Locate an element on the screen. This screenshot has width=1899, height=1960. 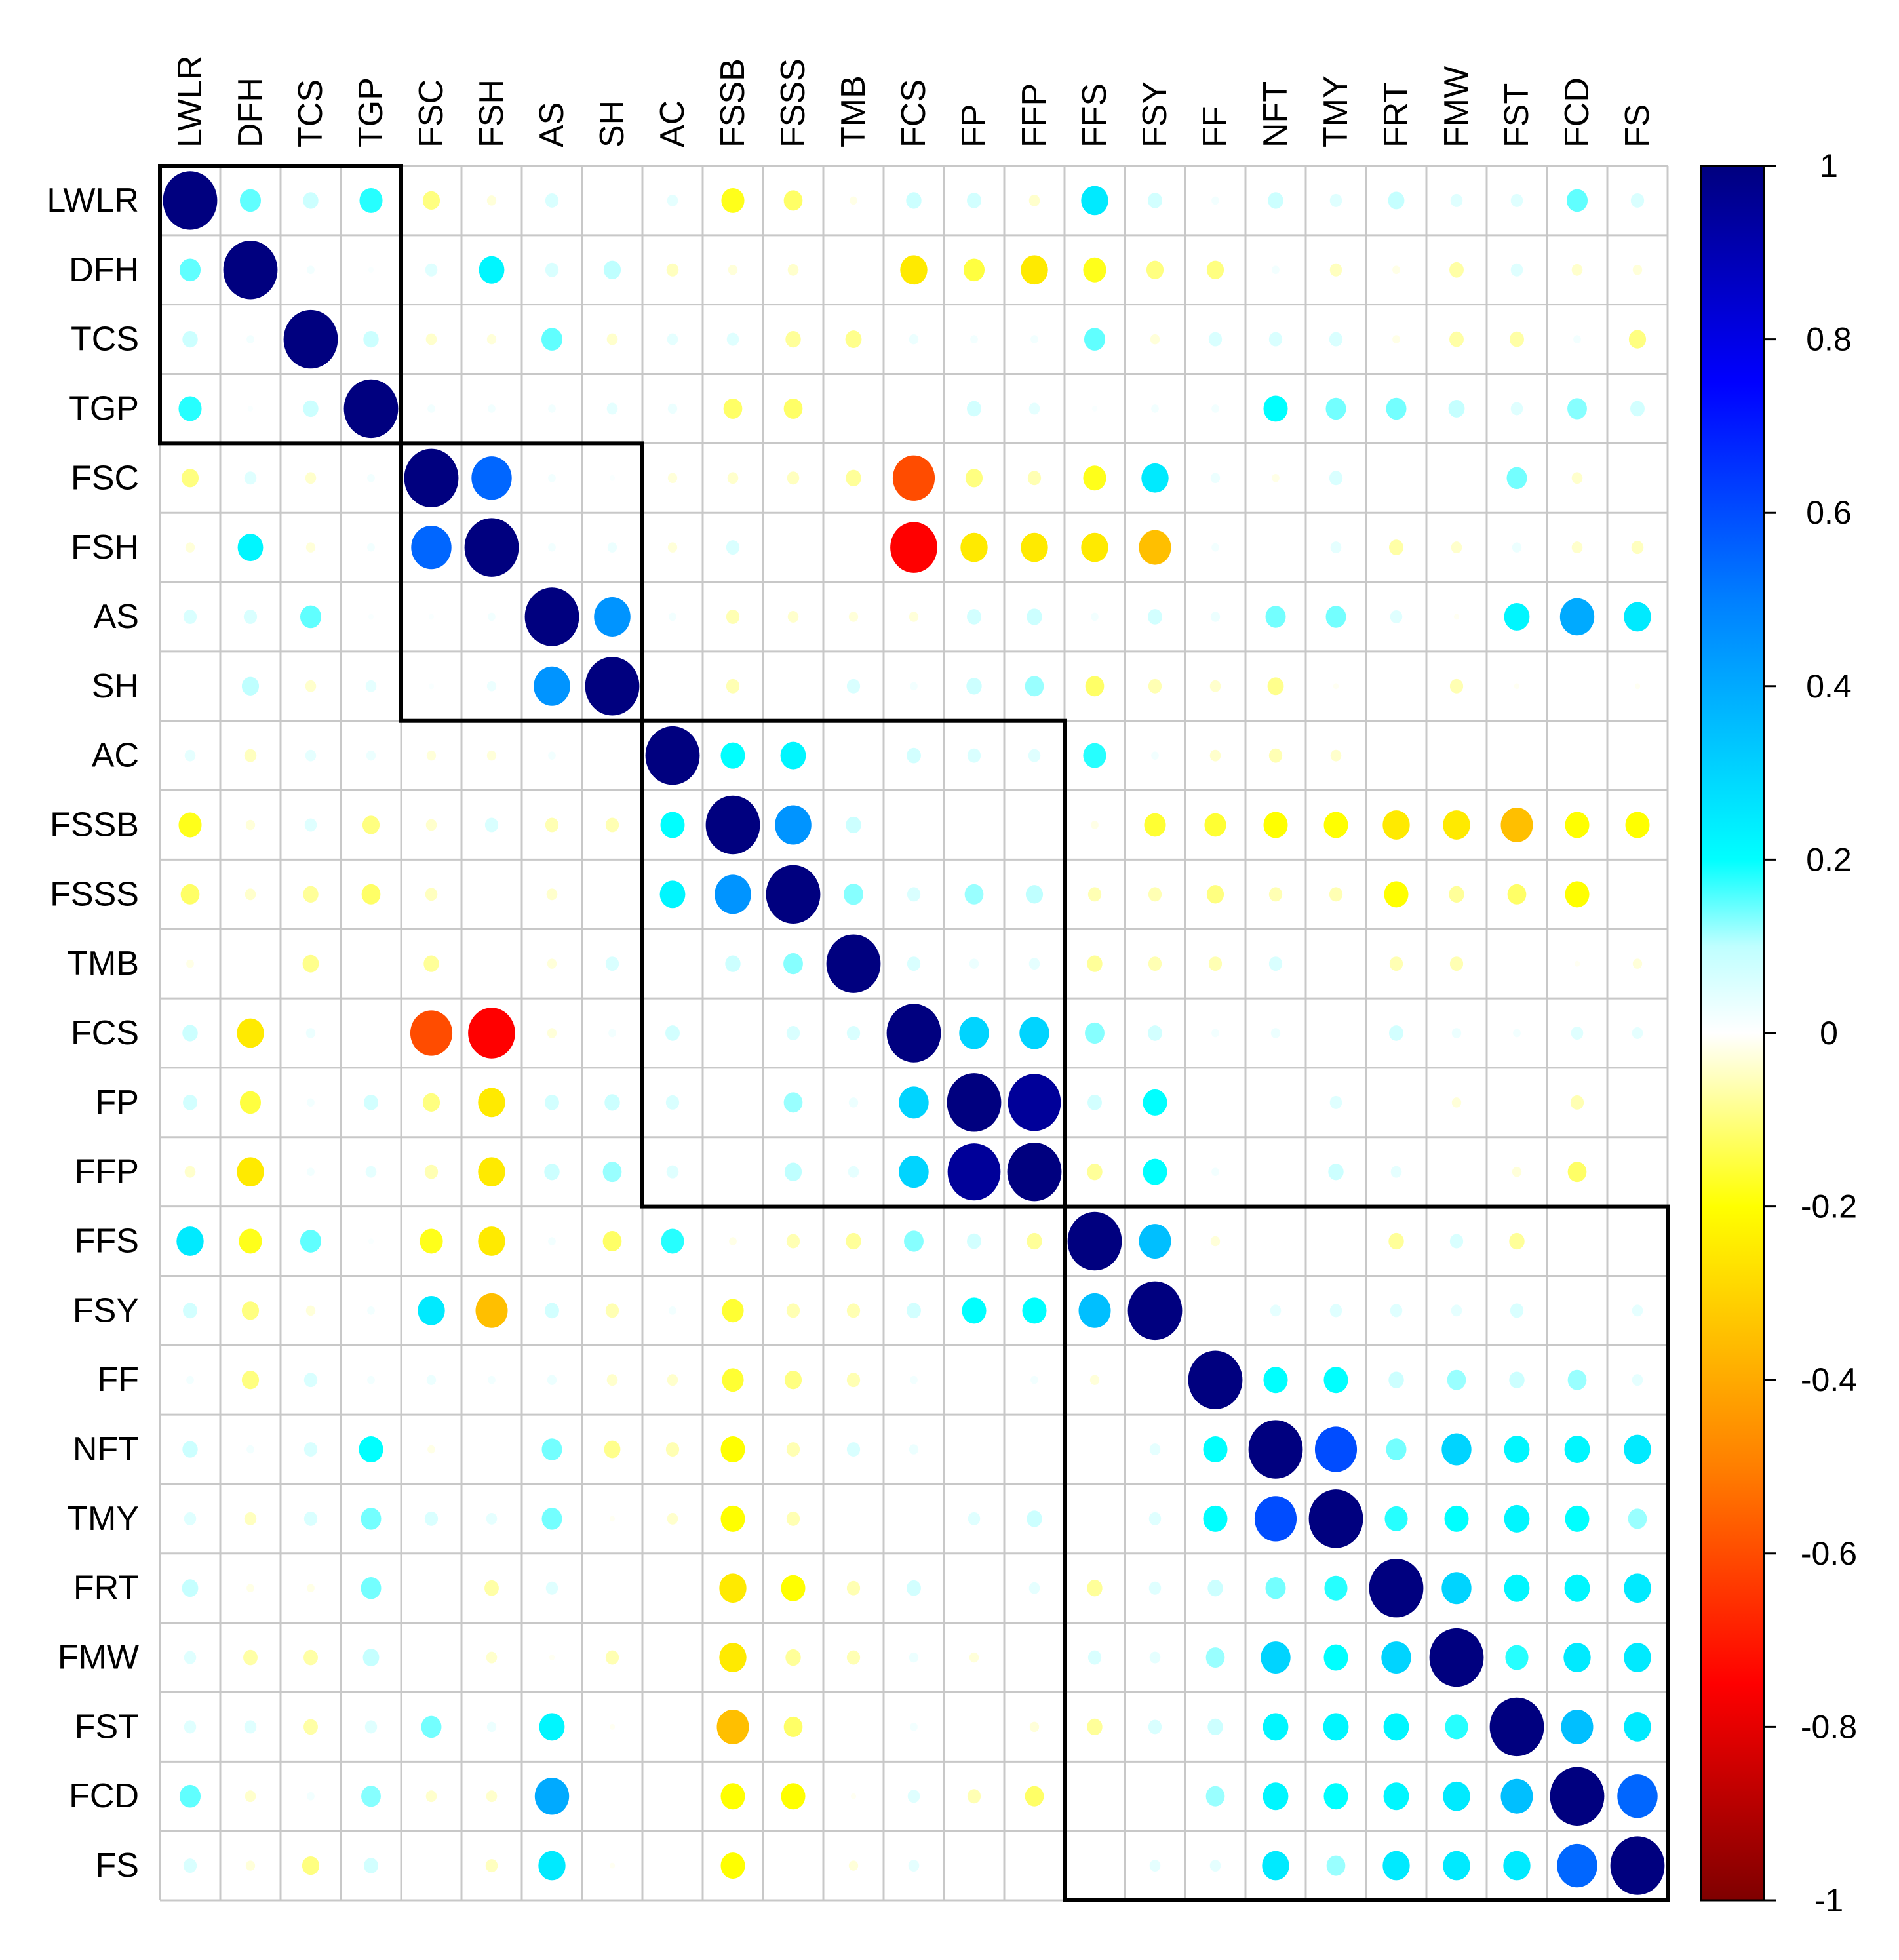
corr-circle-FFP-FST is located at coordinates (1517, 1171).